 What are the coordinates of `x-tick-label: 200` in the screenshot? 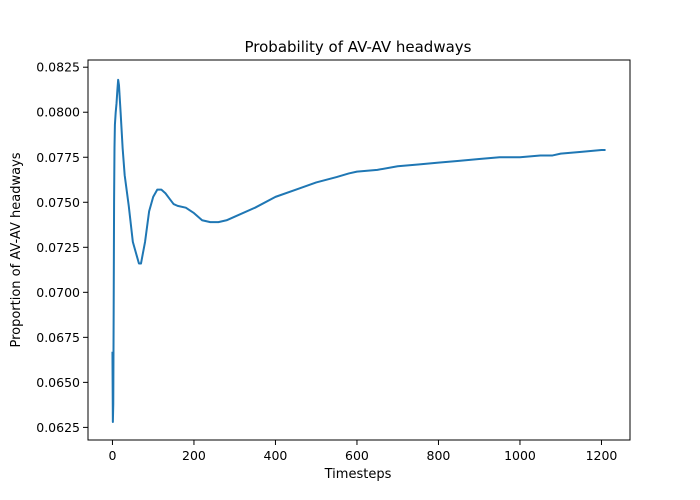 It's located at (194, 455).